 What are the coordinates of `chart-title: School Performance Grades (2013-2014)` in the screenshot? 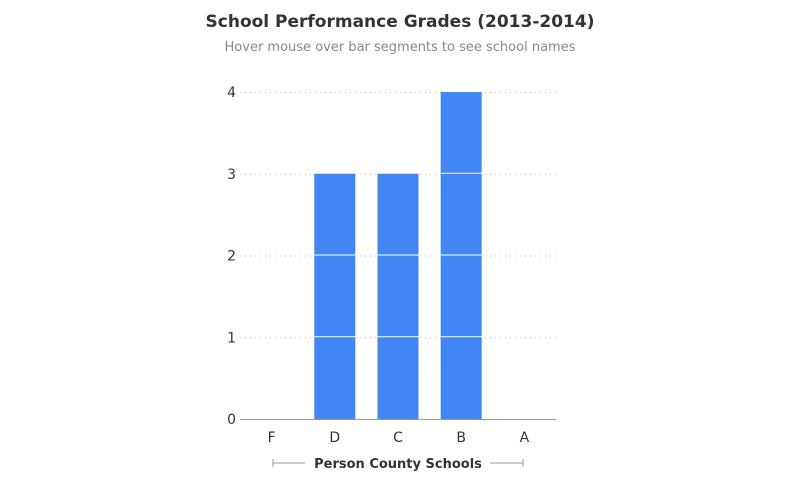 It's located at (400, 22).